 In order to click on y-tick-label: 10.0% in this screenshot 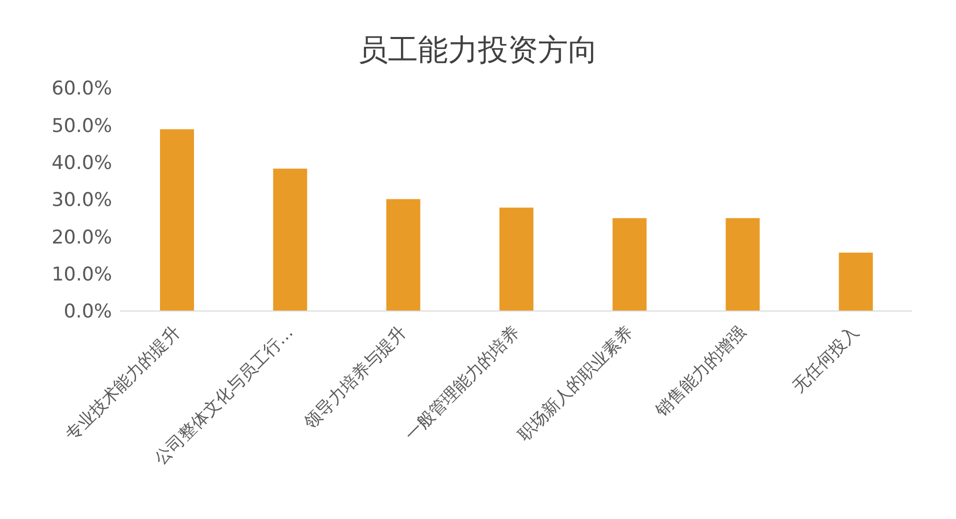, I will do `click(82, 275)`.